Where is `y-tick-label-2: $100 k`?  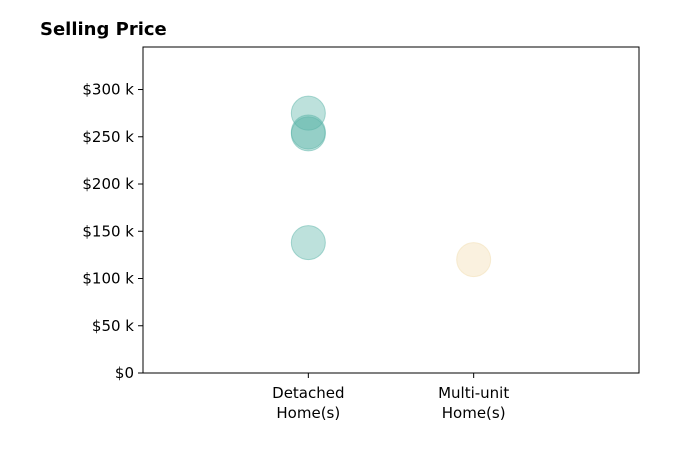
y-tick-label-2: $100 k is located at coordinates (108, 279).